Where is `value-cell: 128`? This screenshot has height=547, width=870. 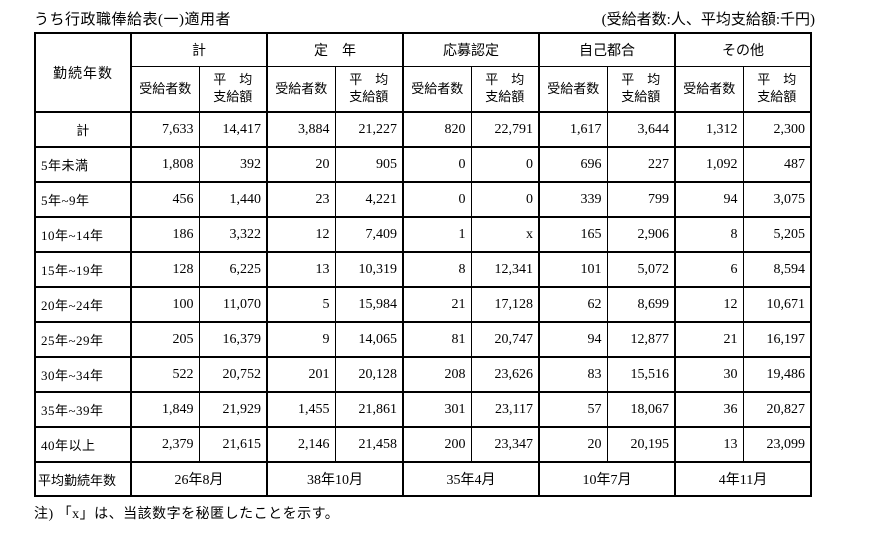
value-cell: 128 is located at coordinates (165, 269).